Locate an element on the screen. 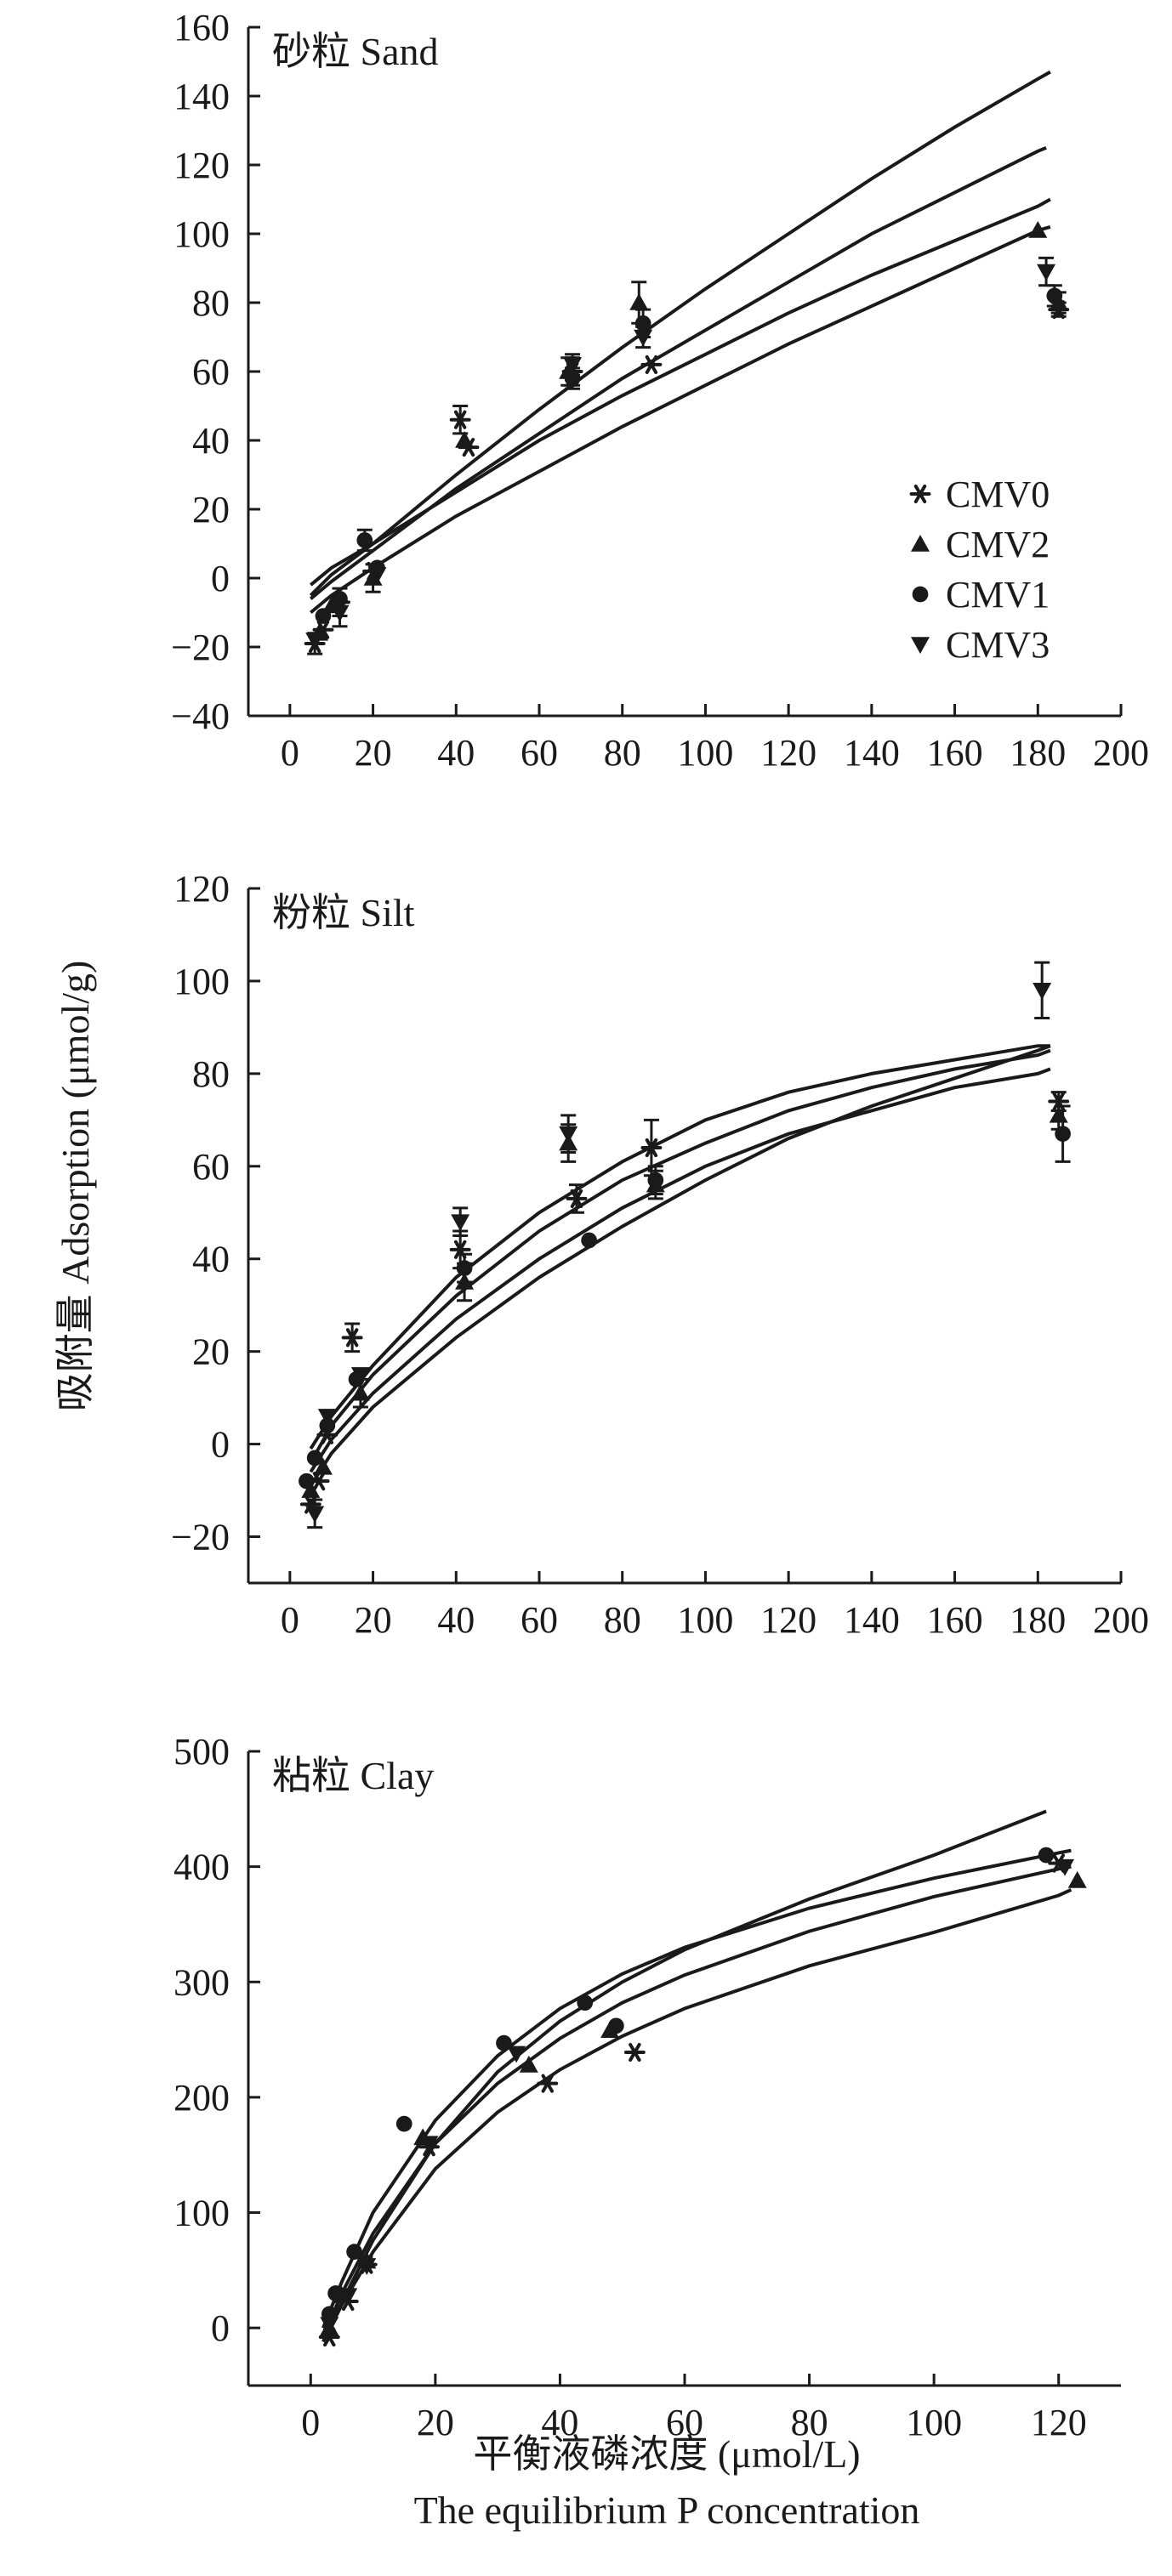 Image resolution: width=1172 pixels, height=2576 pixels. x-axis-title: 平衡液磷浓度 (μmol/L) is located at coordinates (666, 2454).